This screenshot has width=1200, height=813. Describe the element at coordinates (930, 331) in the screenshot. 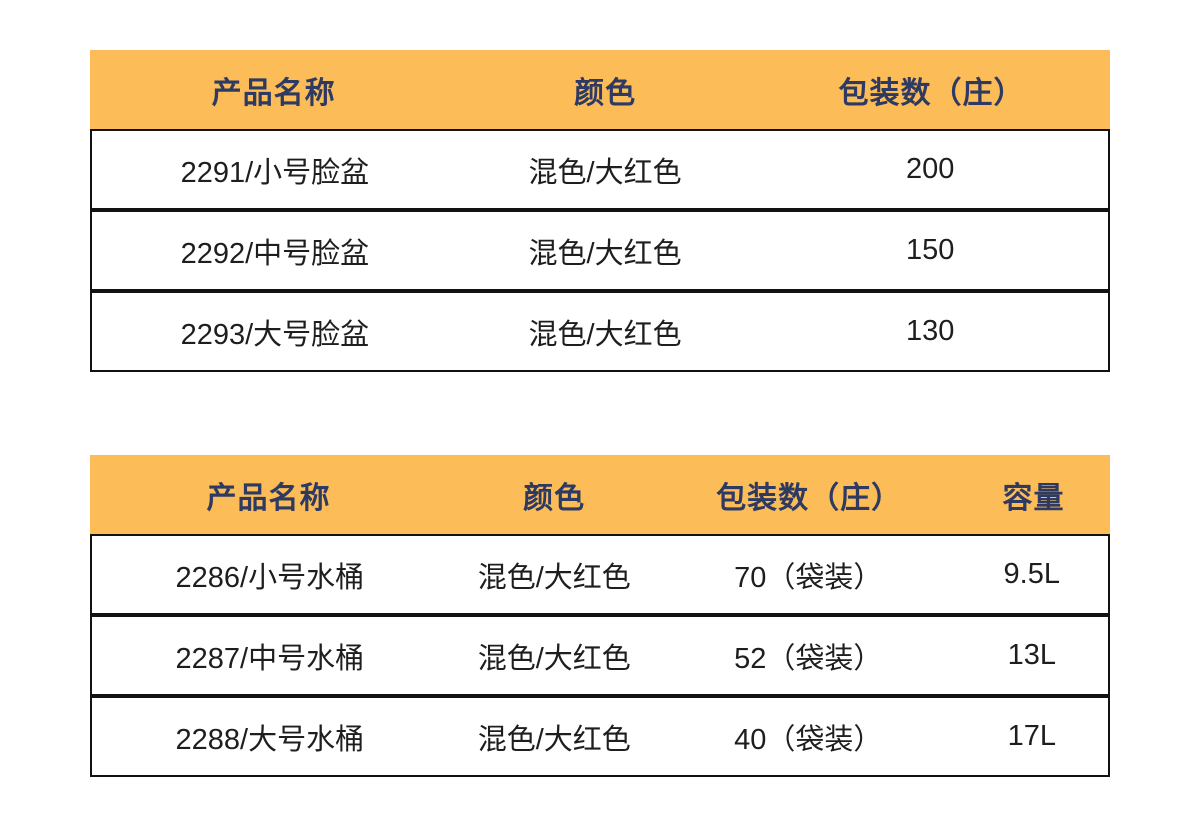

I see `cell-pack-count: 130` at that location.